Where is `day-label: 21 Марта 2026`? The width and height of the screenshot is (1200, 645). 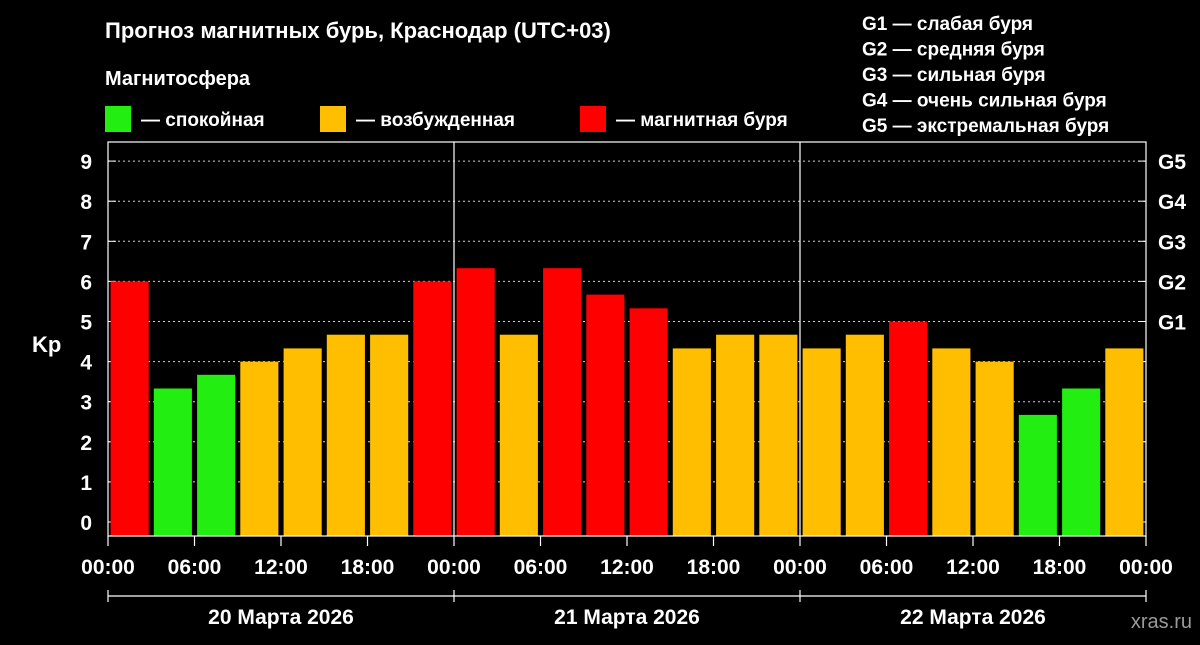 day-label: 21 Марта 2026 is located at coordinates (627, 617).